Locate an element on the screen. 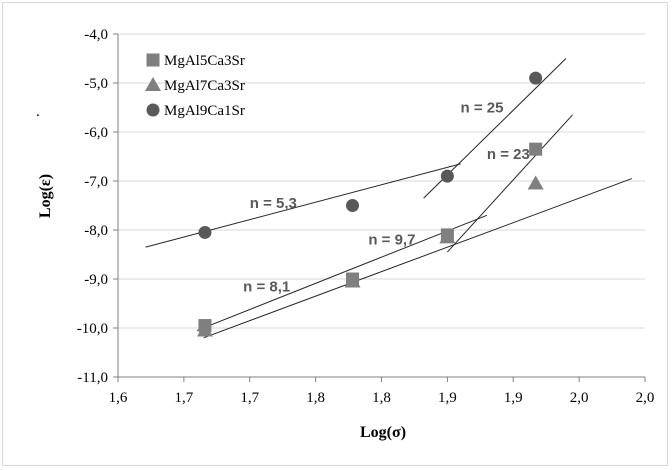 The image size is (672, 470). y-axis-title: Log(ε) is located at coordinates (45, 196).